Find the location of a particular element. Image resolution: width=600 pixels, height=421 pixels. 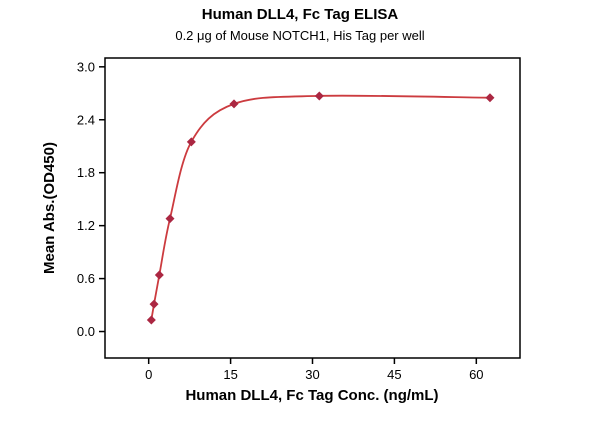

svg-text: 45 is located at coordinates (394, 374).